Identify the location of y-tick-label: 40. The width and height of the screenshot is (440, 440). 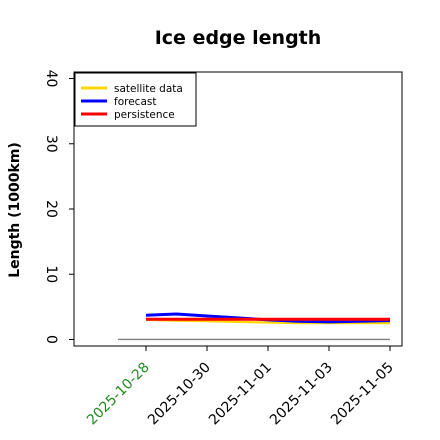
(51, 79).